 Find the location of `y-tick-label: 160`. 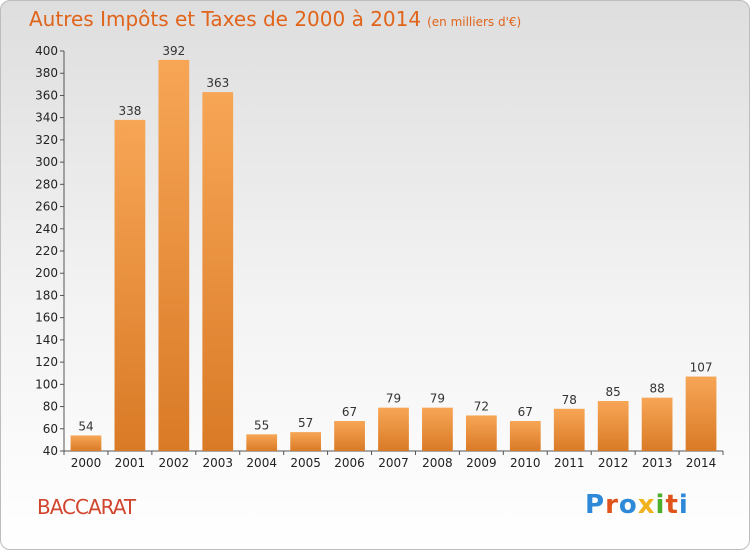

y-tick-label: 160 is located at coordinates (46, 318).